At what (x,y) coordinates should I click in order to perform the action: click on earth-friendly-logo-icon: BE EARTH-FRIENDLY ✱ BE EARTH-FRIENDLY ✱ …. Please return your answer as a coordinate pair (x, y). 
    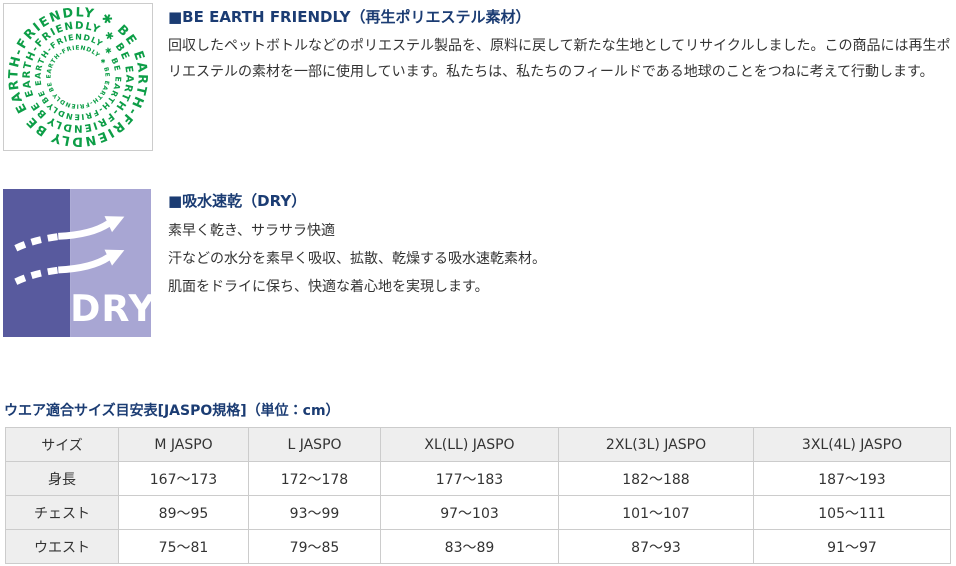
    Looking at the image, I should click on (78, 77).